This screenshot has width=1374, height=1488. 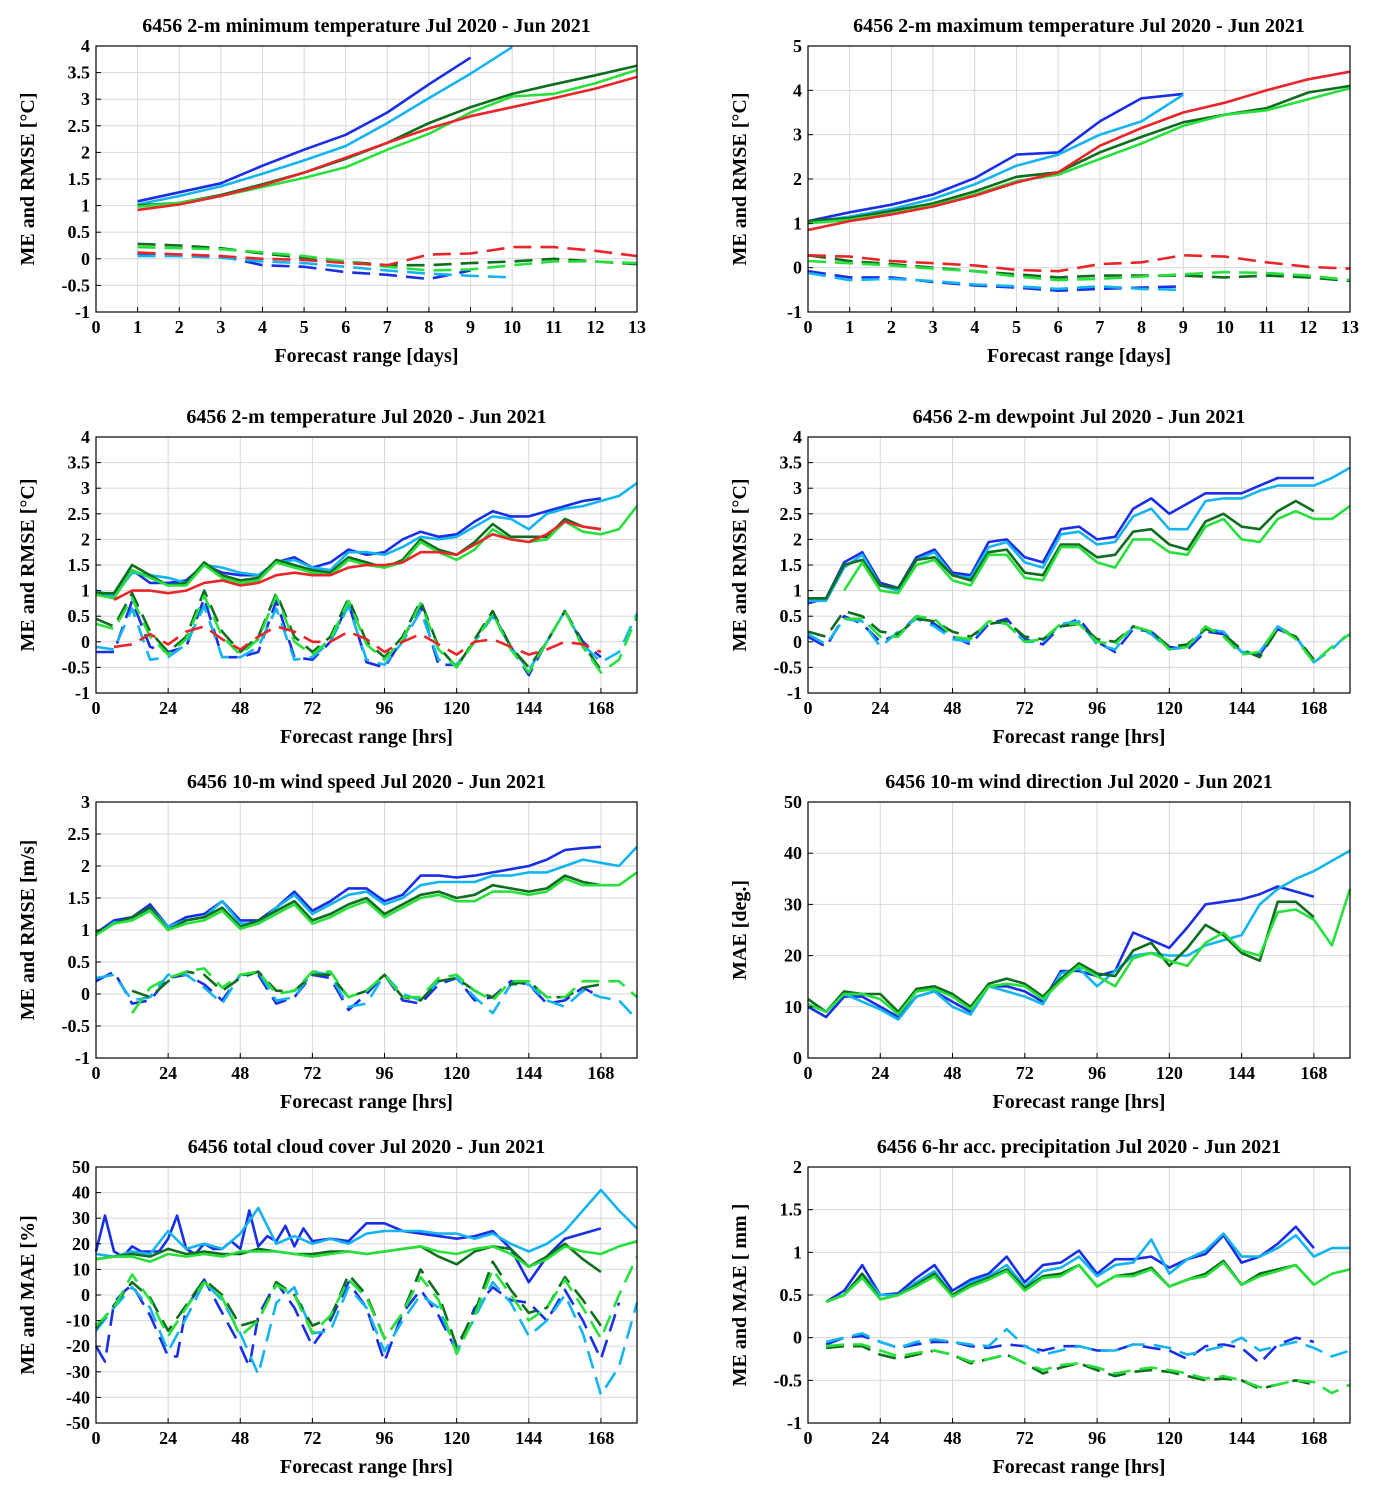 I want to click on y-tick-label: 50, so click(x=81, y=1167).